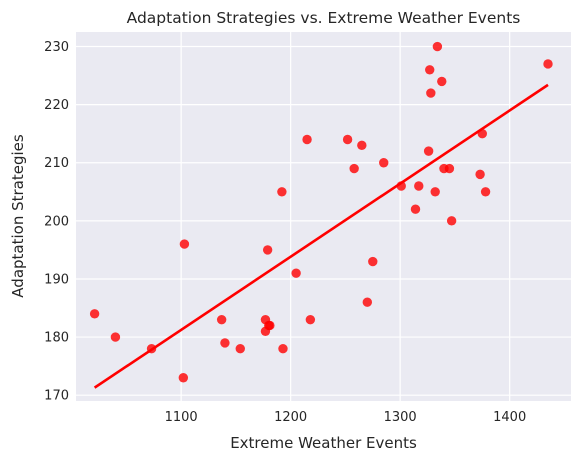 This screenshot has width=581, height=463. What do you see at coordinates (18, 216) in the screenshot?
I see `y-axis-label: Adaptation Strategies` at bounding box center [18, 216].